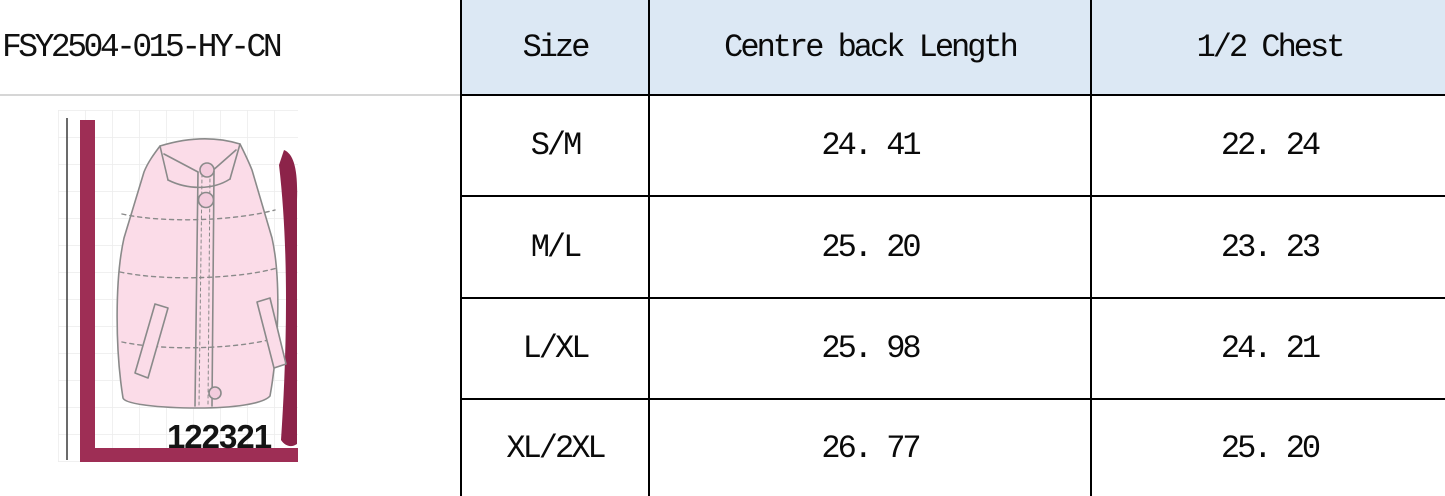 Image resolution: width=1445 pixels, height=496 pixels. What do you see at coordinates (219, 436) in the screenshot?
I see `style-number: 122321` at bounding box center [219, 436].